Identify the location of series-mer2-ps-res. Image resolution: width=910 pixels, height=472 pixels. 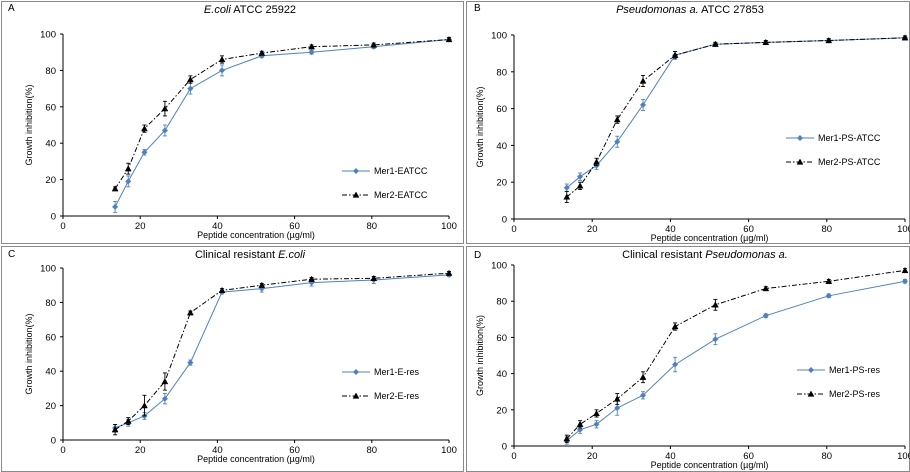
(736, 354).